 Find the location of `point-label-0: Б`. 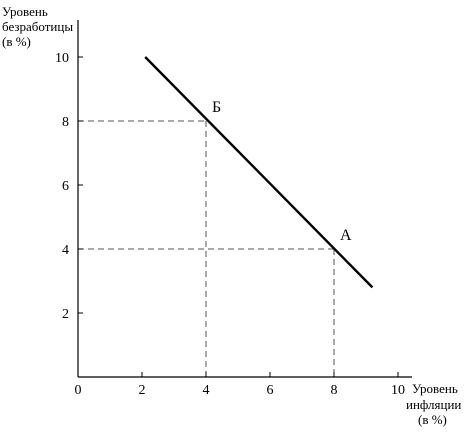

point-label-0: Б is located at coordinates (216, 107).